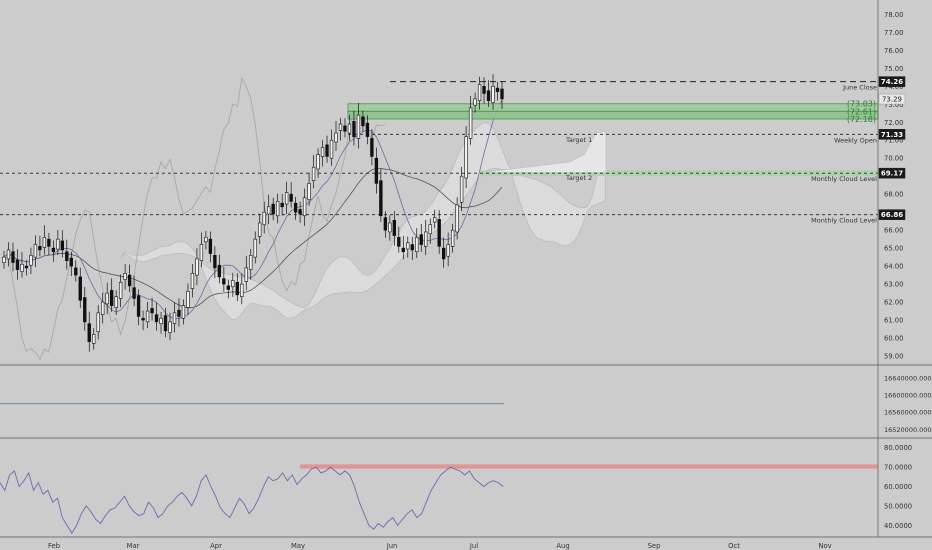 This screenshot has width=932, height=550. Describe the element at coordinates (578, 140) in the screenshot. I see `target-label: Target 1` at that location.